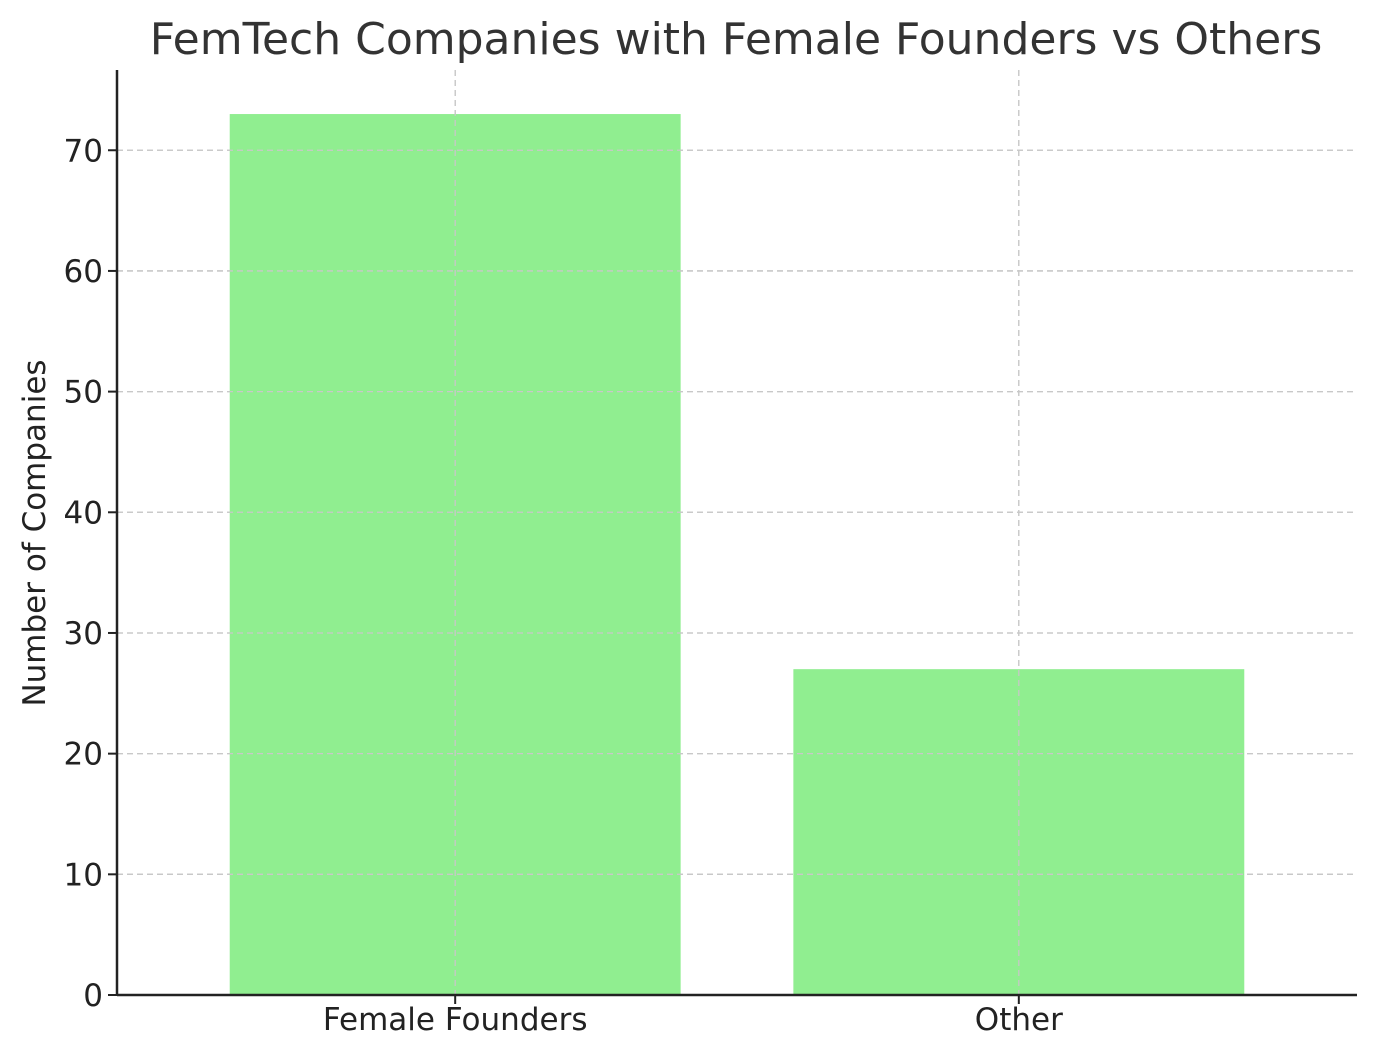 The width and height of the screenshot is (1376, 1057). What do you see at coordinates (83, 513) in the screenshot?
I see `y-tick-label: 40` at bounding box center [83, 513].